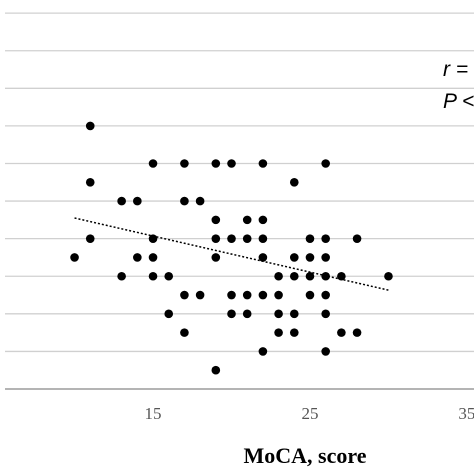  Describe the element at coordinates (309, 413) in the screenshot. I see `x-tick-label: 25` at that location.